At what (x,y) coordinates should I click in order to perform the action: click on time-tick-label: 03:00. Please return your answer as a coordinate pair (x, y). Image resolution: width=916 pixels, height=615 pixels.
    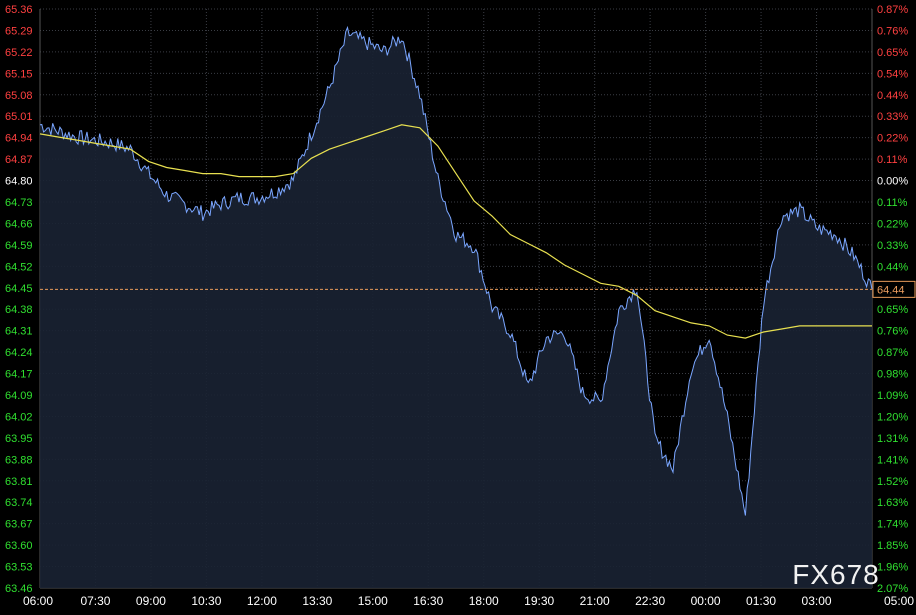
    Looking at the image, I should click on (817, 601).